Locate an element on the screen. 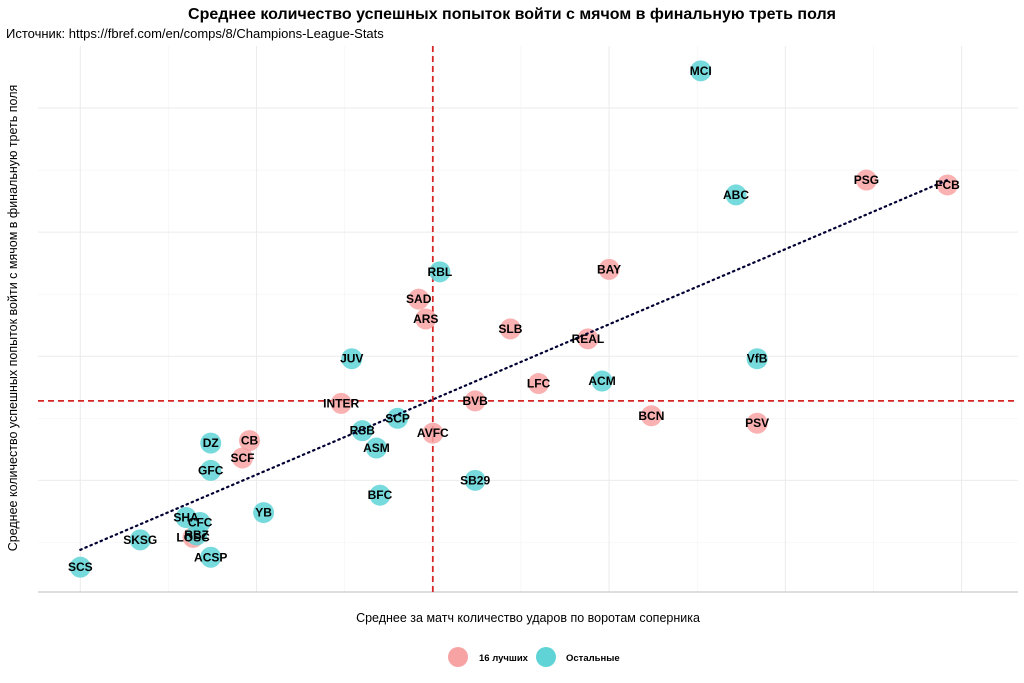 This screenshot has width=1024, height=683. point-label-abc: ABC is located at coordinates (736, 195).